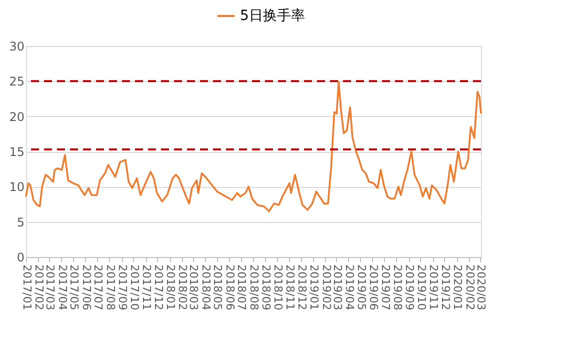 This screenshot has height=342, width=568. Describe the element at coordinates (98, 287) in the screenshot. I see `x-tick-label: 2017/07` at that location.